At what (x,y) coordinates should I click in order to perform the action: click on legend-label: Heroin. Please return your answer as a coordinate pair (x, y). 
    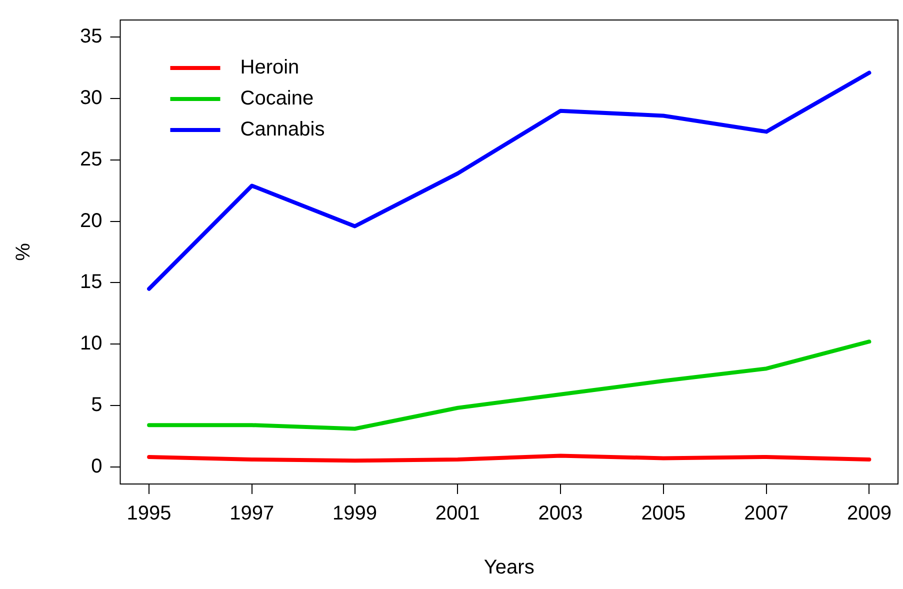
    Looking at the image, I should click on (270, 67).